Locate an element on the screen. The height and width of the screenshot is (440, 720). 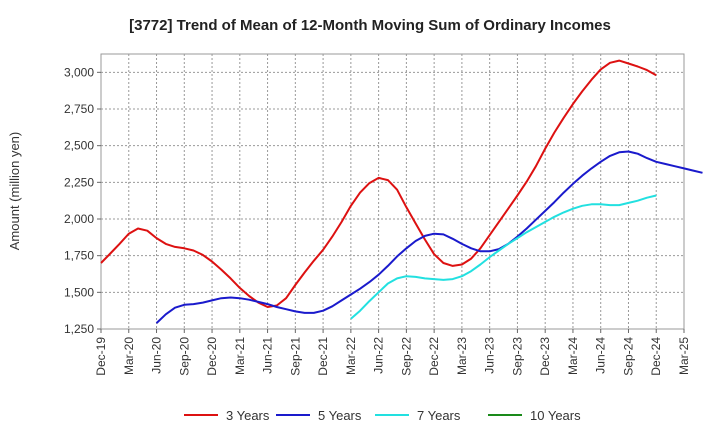
legend-label-10-years: 10 Years is located at coordinates (555, 415).